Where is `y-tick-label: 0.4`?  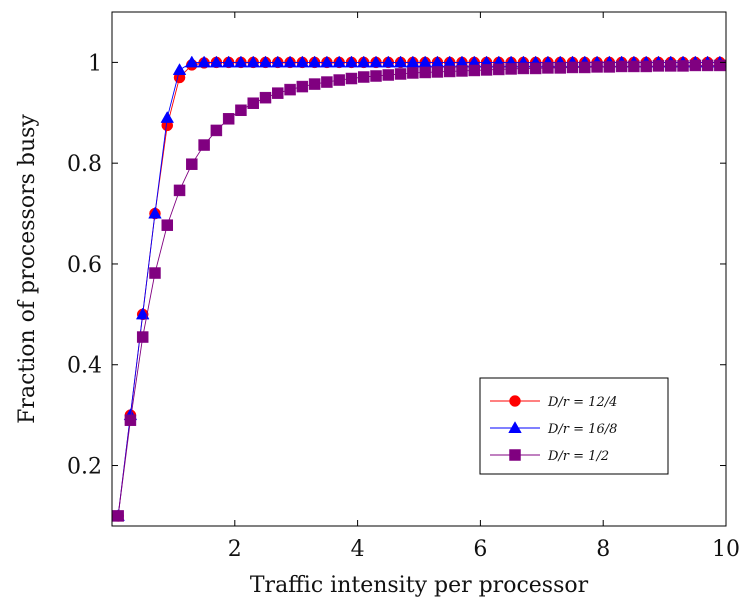 y-tick-label: 0.4 is located at coordinates (84, 366).